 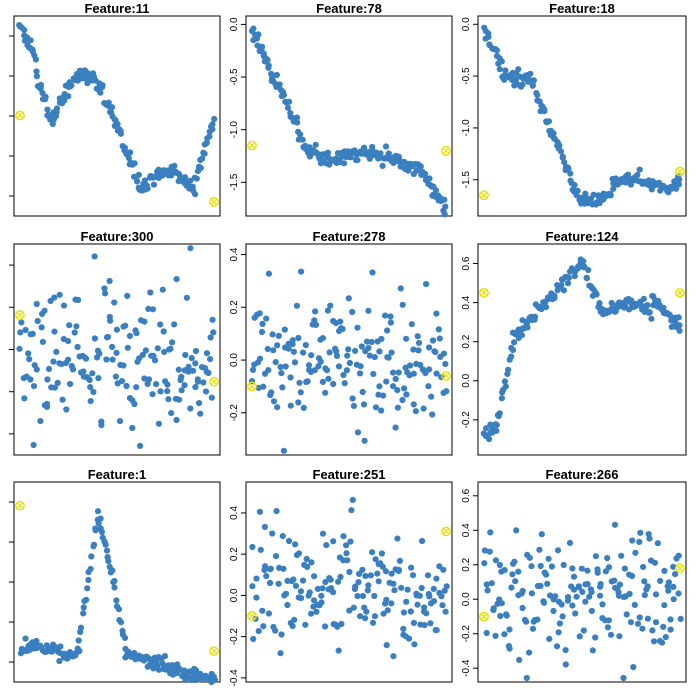 I want to click on right-marker-cross, so click(x=214, y=382).